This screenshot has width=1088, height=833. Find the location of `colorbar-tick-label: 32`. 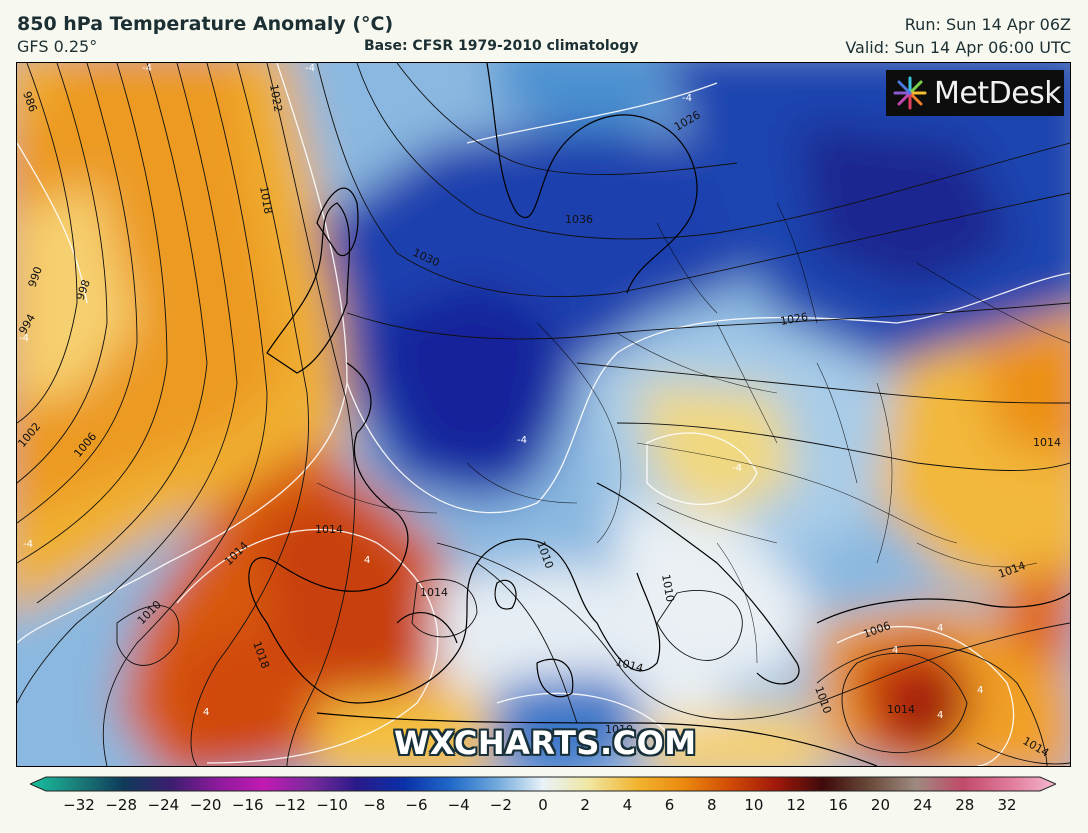

colorbar-tick-label: 32 is located at coordinates (1007, 805).